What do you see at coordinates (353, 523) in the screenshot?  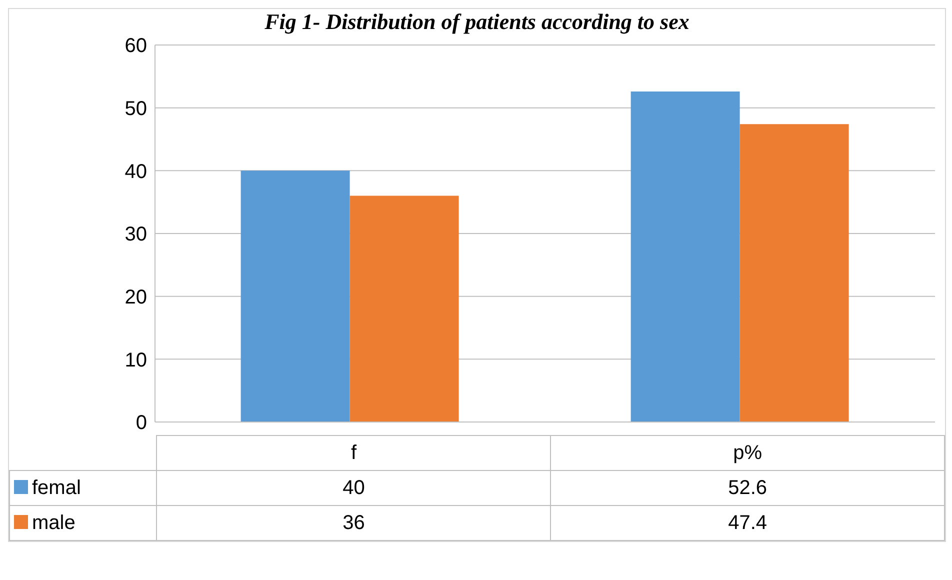 I see `data-label: 36` at bounding box center [353, 523].